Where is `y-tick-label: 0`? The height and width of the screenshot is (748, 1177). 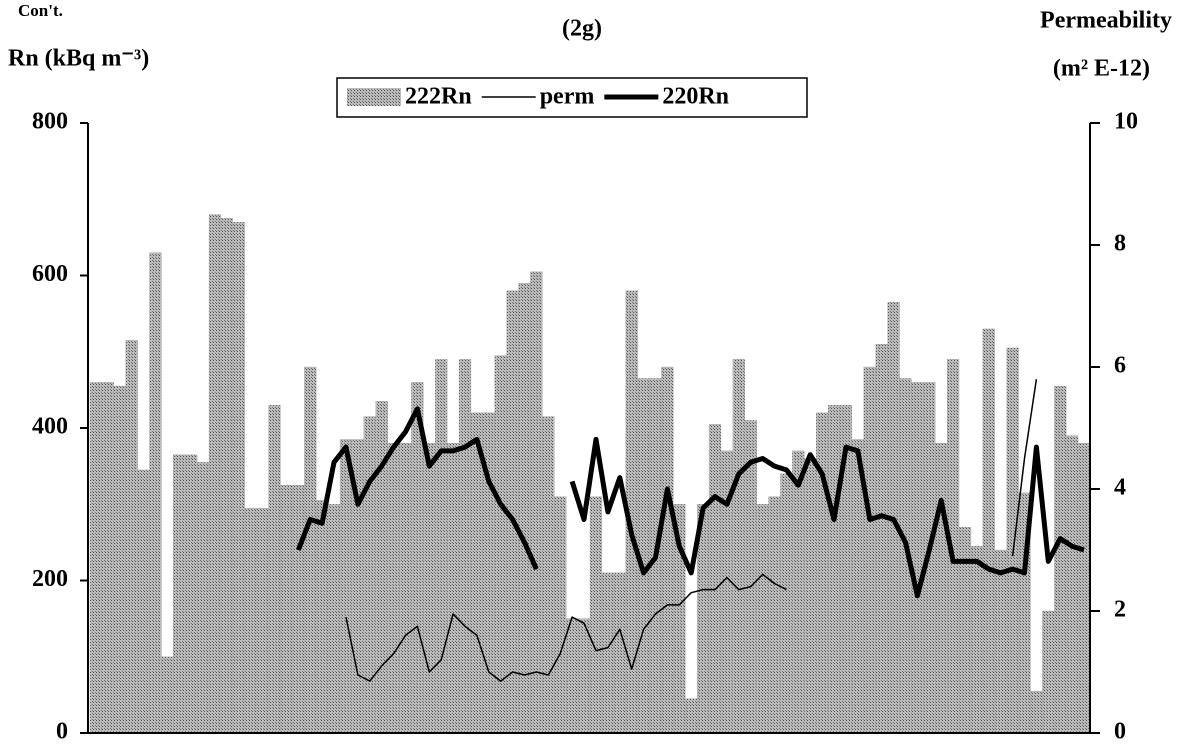 y-tick-label: 0 is located at coordinates (62, 732).